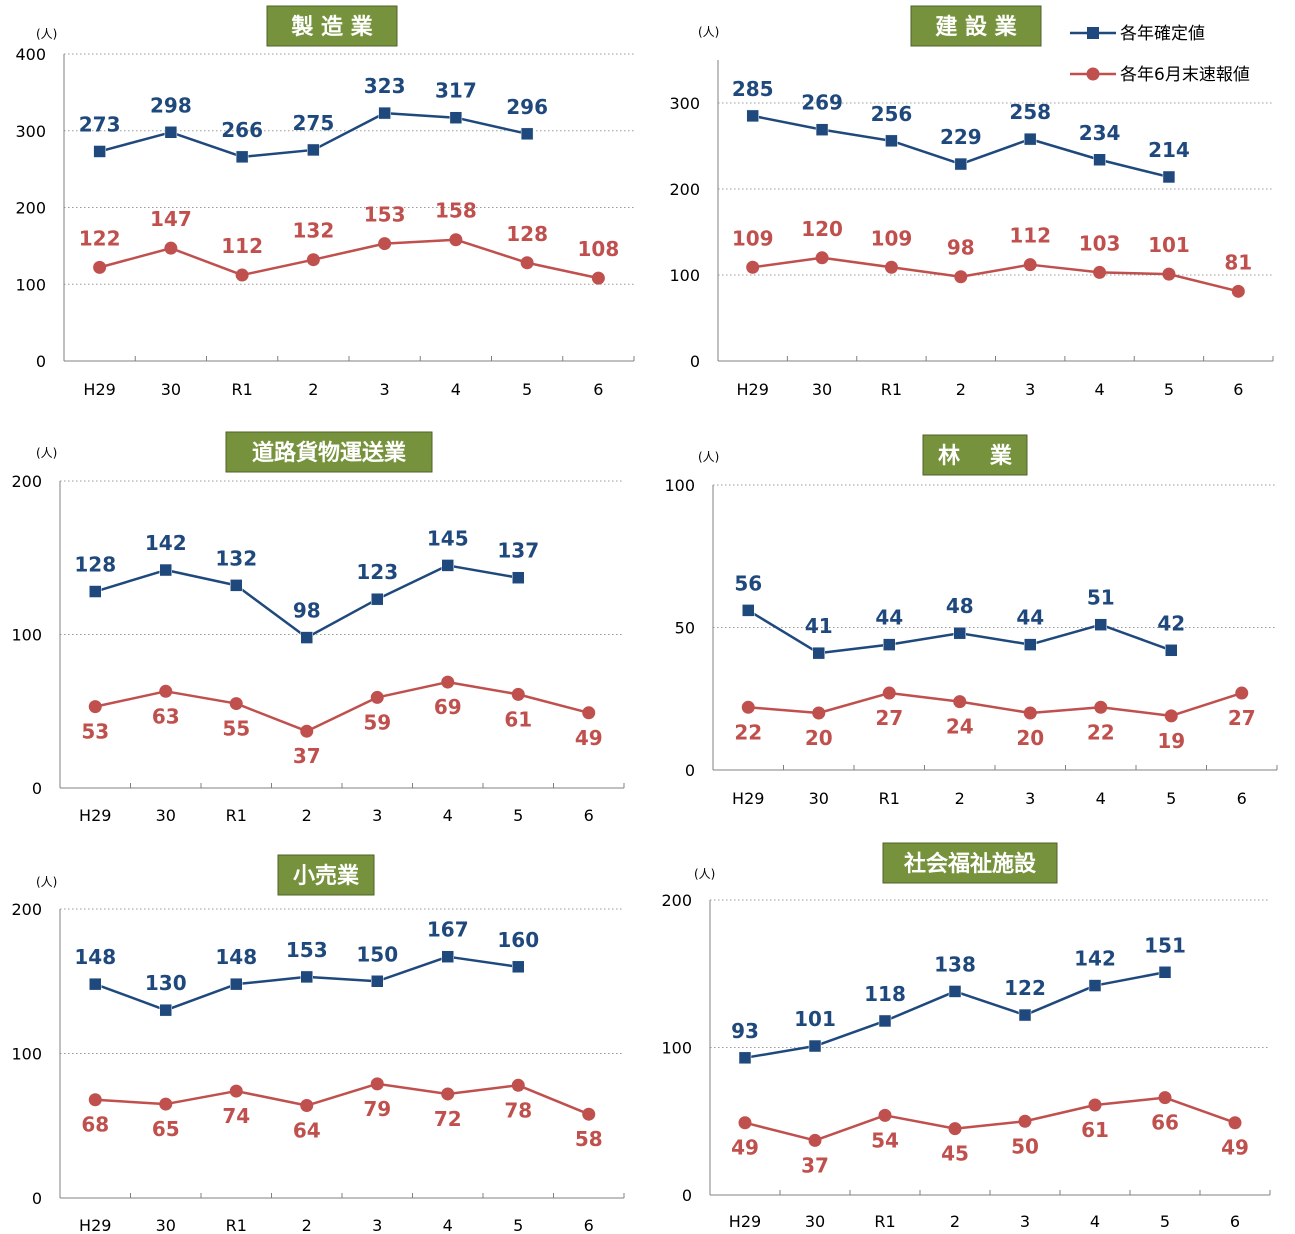  What do you see at coordinates (30, 54) in the screenshot?
I see `y-tick-label: 400` at bounding box center [30, 54].